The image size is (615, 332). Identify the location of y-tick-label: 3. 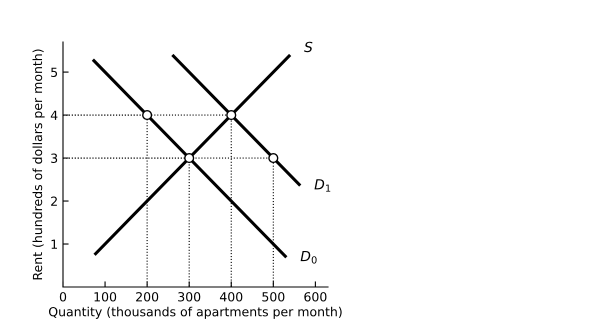
(54, 158).